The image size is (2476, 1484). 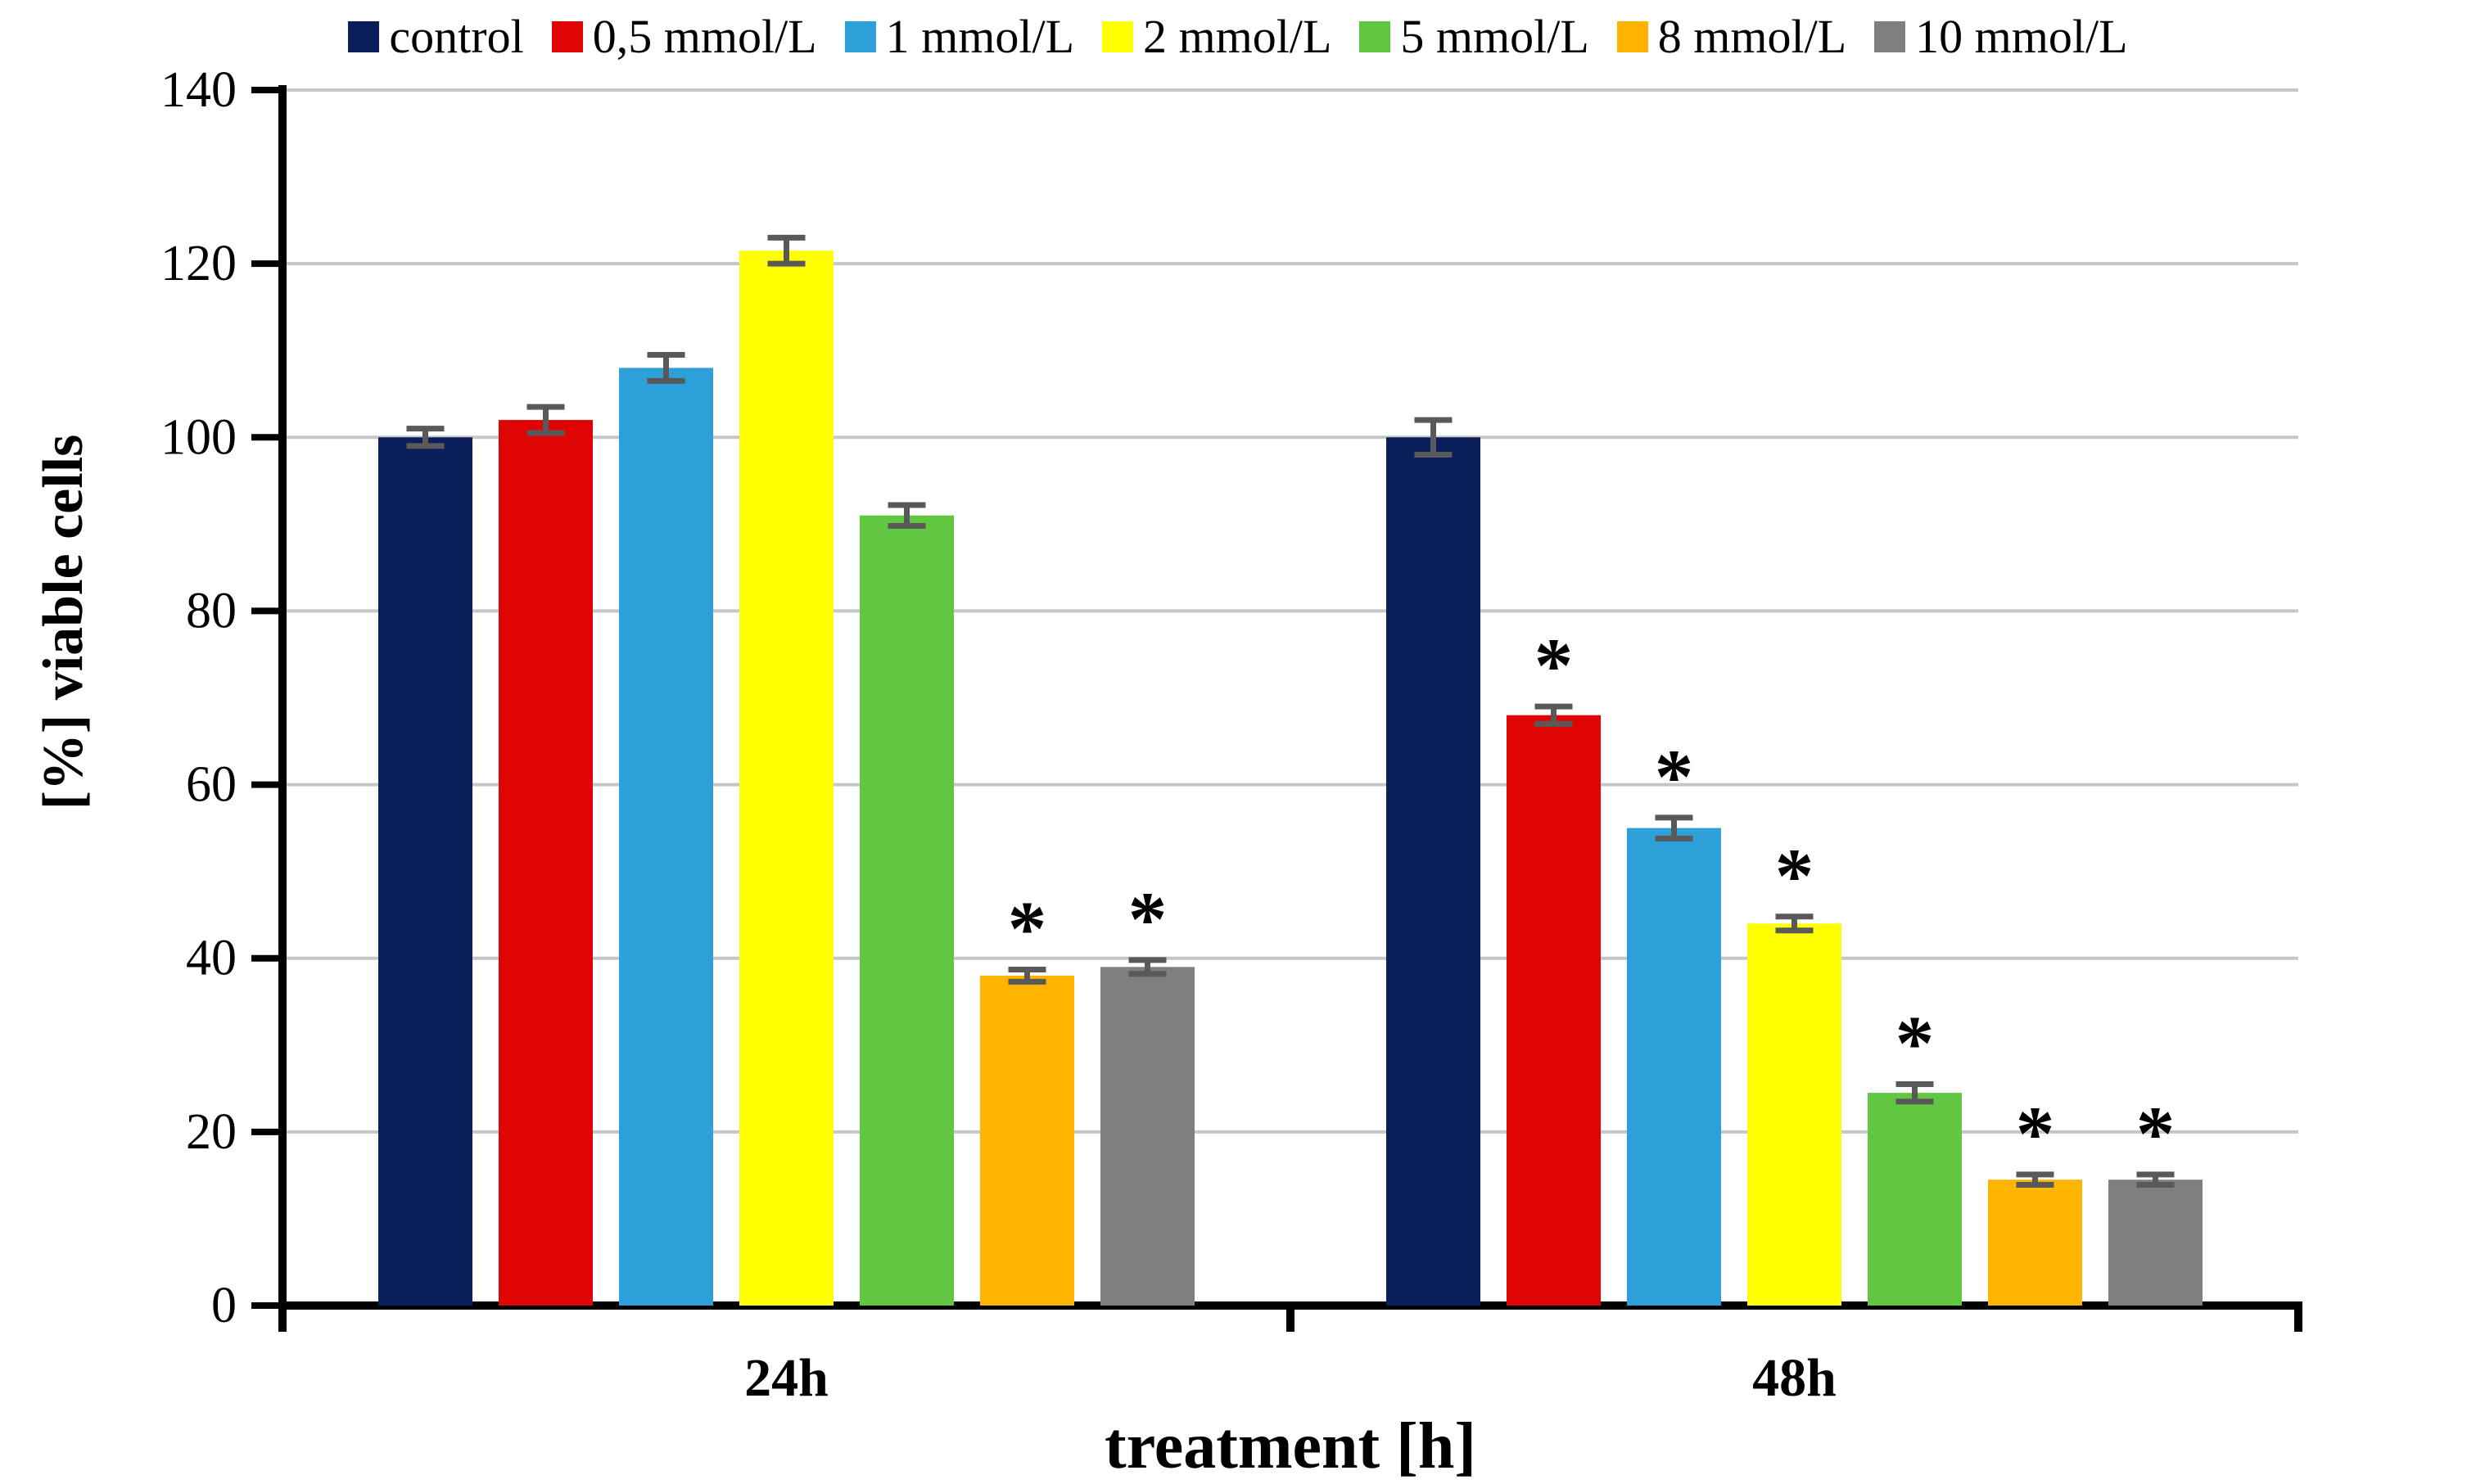 I want to click on legend-item-5-mmol-L: 5 mmol/L, so click(x=1474, y=36).